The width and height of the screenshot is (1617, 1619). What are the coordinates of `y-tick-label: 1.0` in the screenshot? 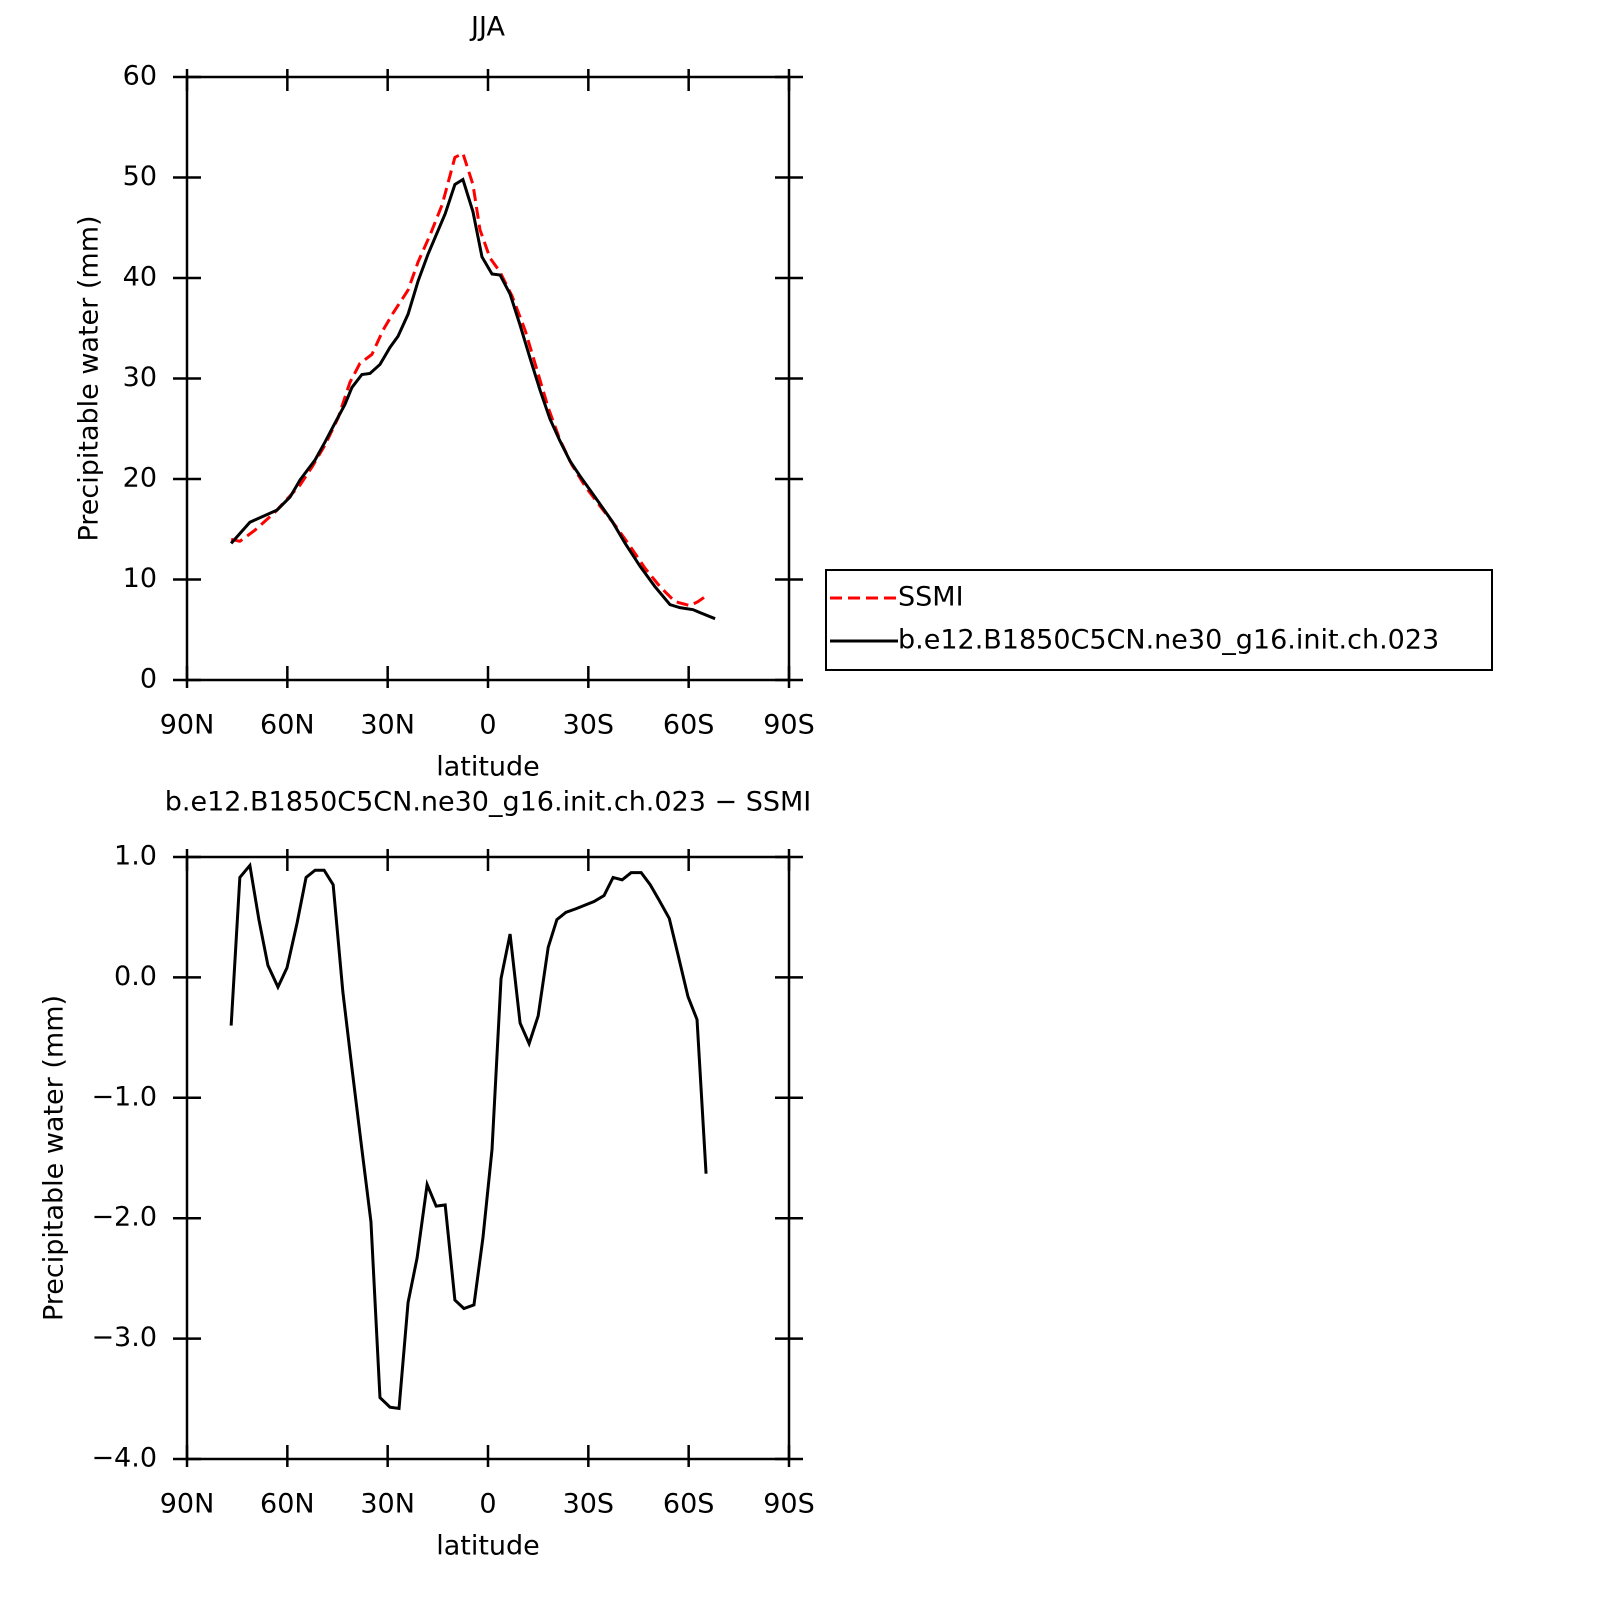 It's located at (135, 856).